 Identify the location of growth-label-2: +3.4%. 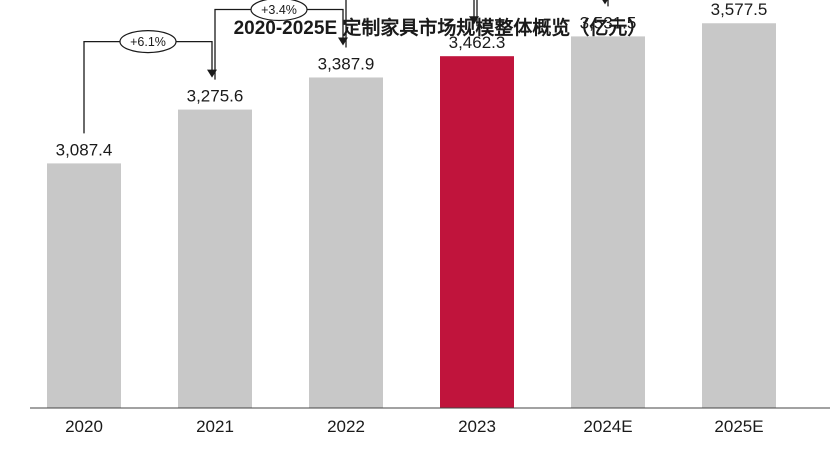
(279, 10).